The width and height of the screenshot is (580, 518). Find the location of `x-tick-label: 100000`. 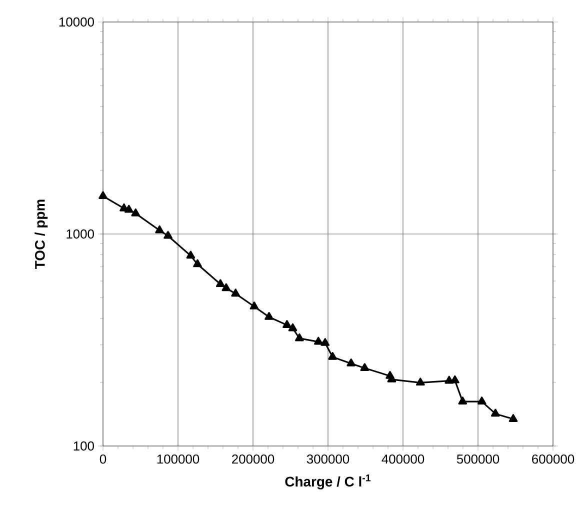

x-tick-label: 100000 is located at coordinates (178, 459).